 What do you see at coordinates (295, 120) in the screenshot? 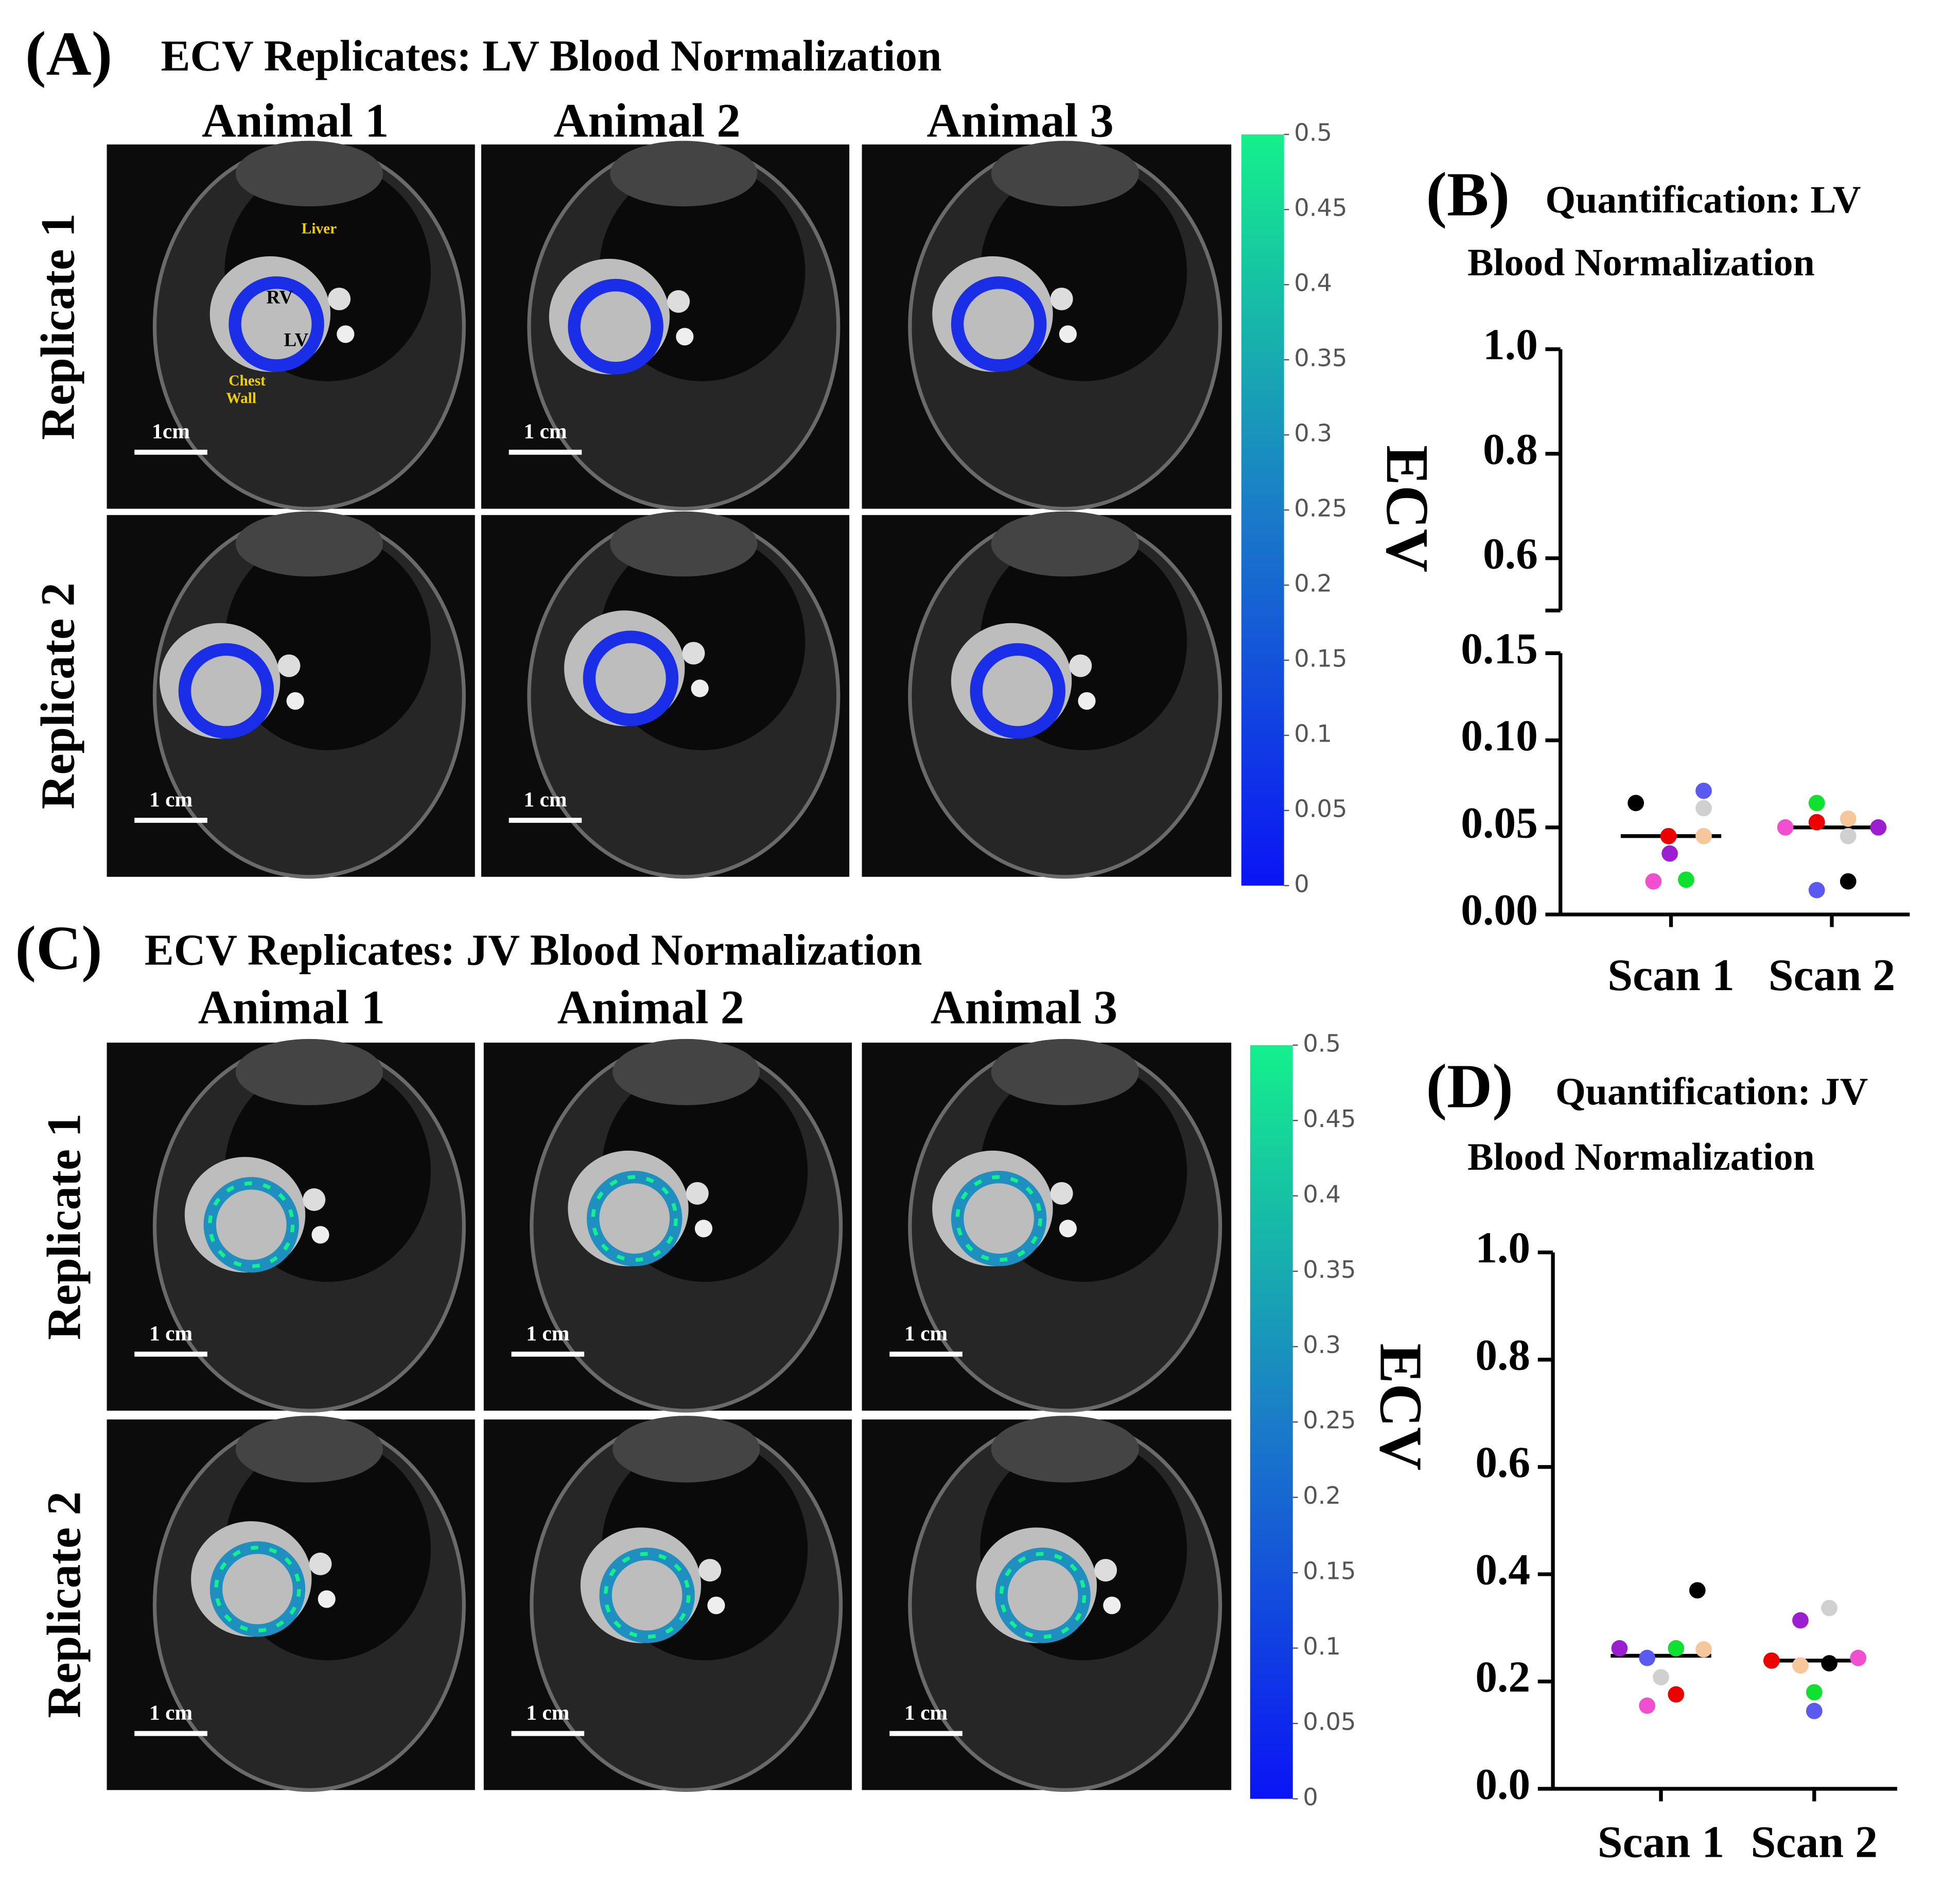
I see `column-label: Animal 1` at bounding box center [295, 120].